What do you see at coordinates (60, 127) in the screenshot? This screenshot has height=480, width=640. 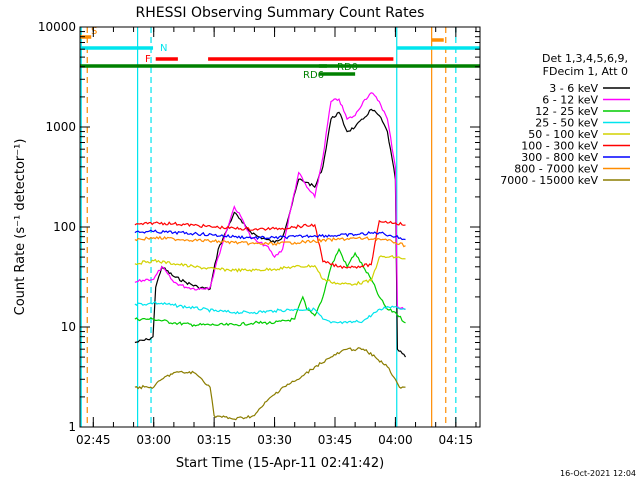 I see `y-tick-label-3: 1000` at bounding box center [60, 127].